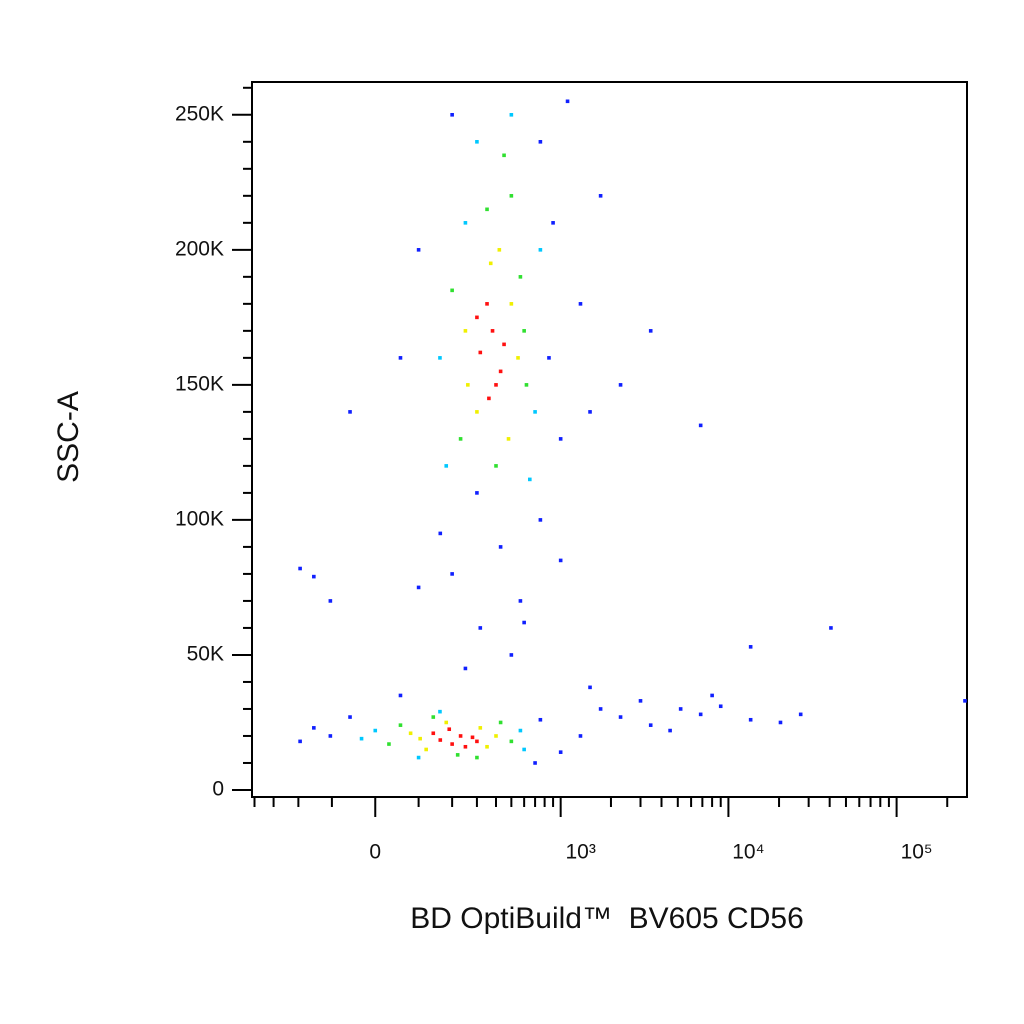 The height and width of the screenshot is (1024, 1024). What do you see at coordinates (375, 852) in the screenshot?
I see `x-tick-label: 0` at bounding box center [375, 852].